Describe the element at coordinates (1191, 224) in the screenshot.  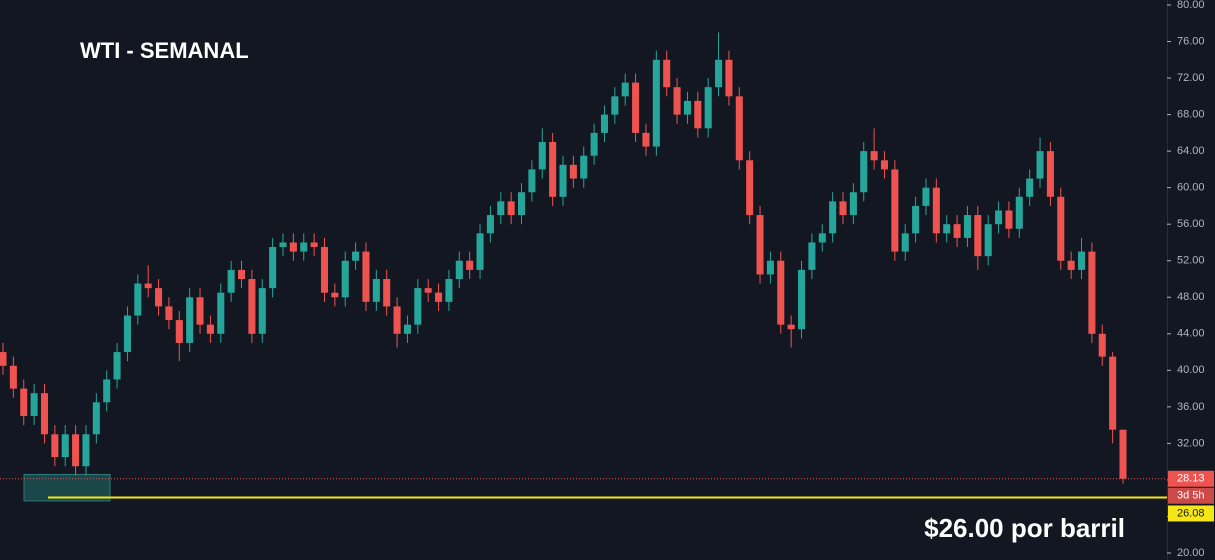
I see `y-tick-label: 56.00` at that location.